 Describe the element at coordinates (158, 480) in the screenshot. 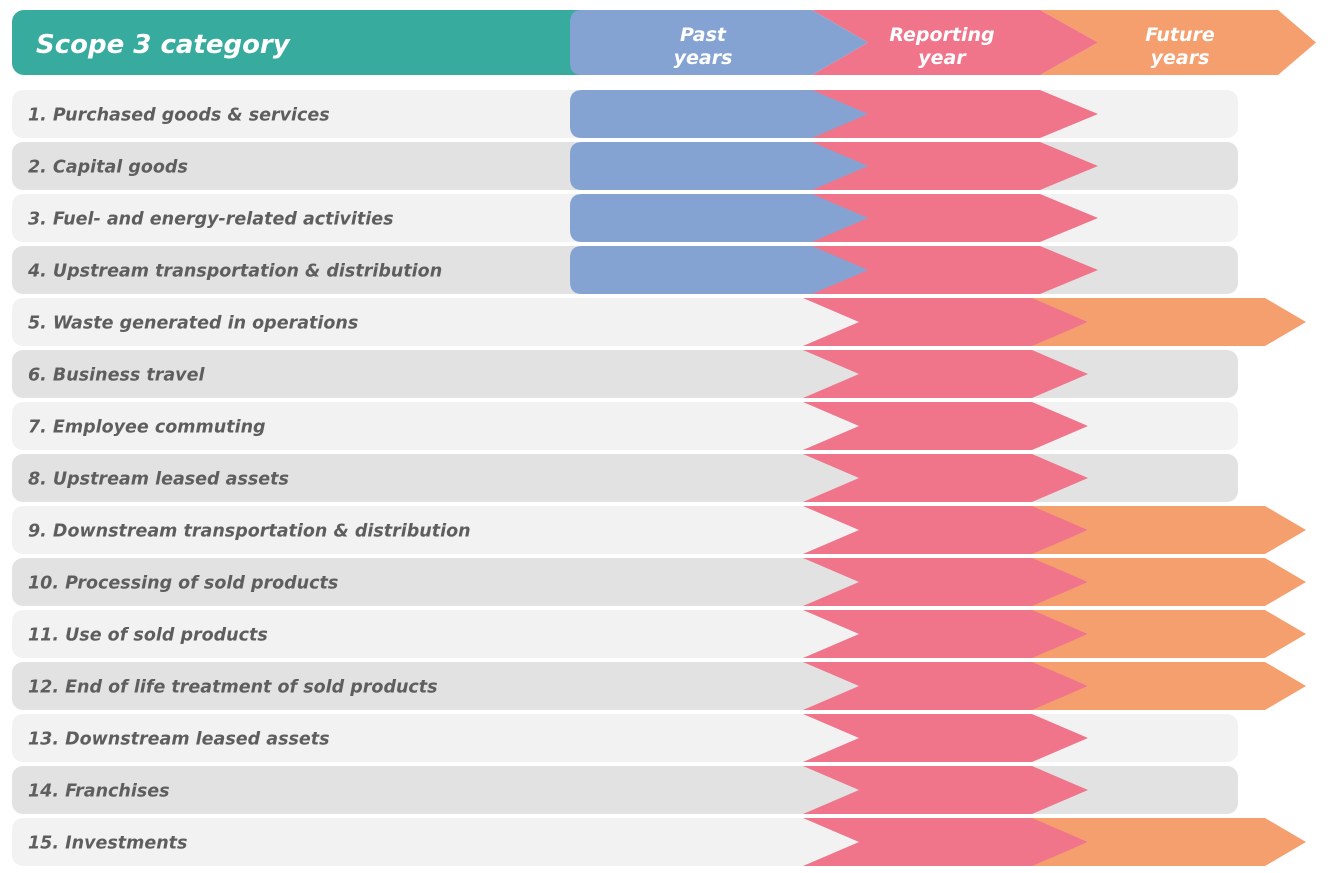

I see `category-label: 8. Upstream leased assets` at that location.